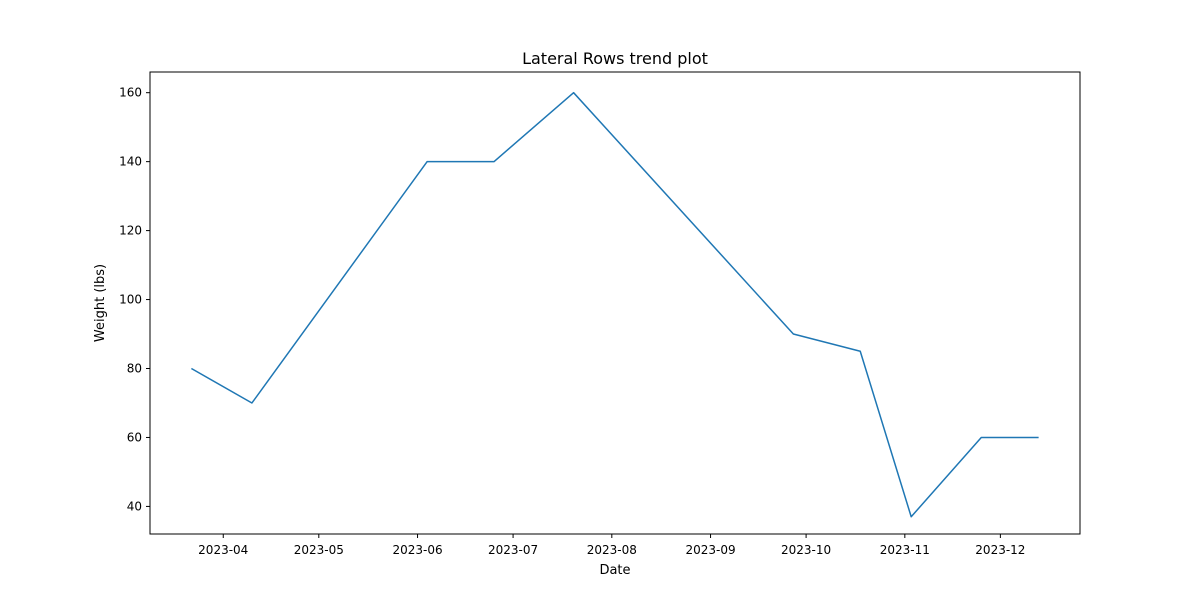 This screenshot has width=1200, height=600. What do you see at coordinates (130, 300) in the screenshot?
I see `y-tick-label: 100` at bounding box center [130, 300].